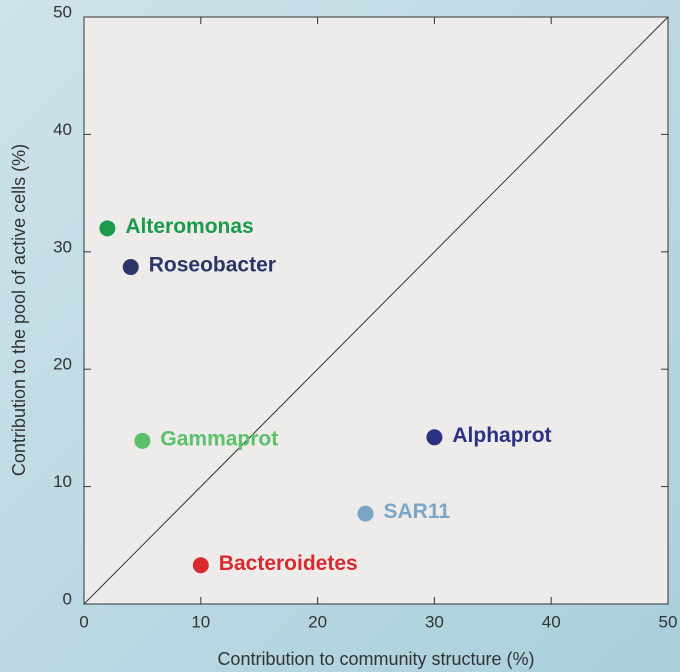 This screenshot has width=680, height=672. Describe the element at coordinates (67, 598) in the screenshot. I see `y-tick-label: 0` at that location.